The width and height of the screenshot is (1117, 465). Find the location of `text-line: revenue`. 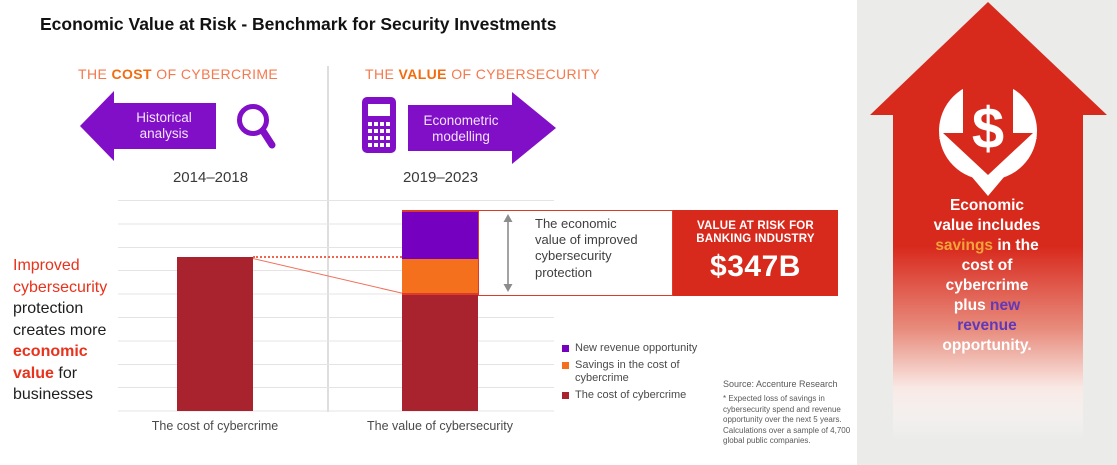

text-line: revenue is located at coordinates (987, 326).